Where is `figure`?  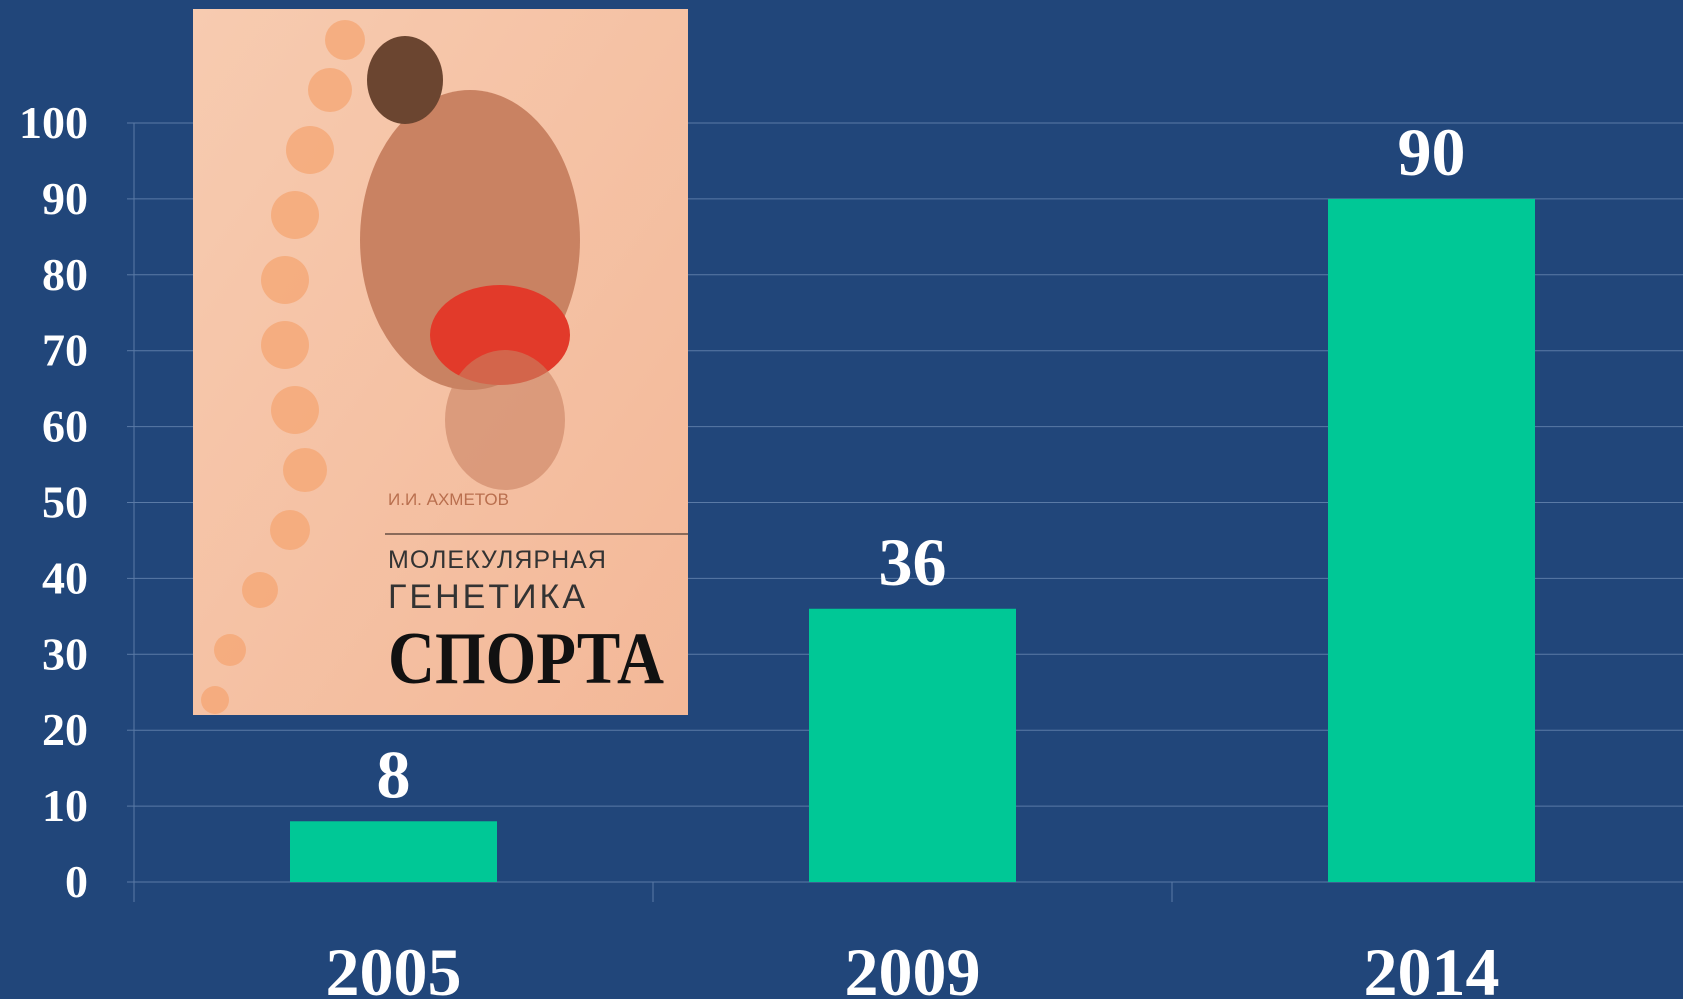
figure is located at coordinates (470, 263).